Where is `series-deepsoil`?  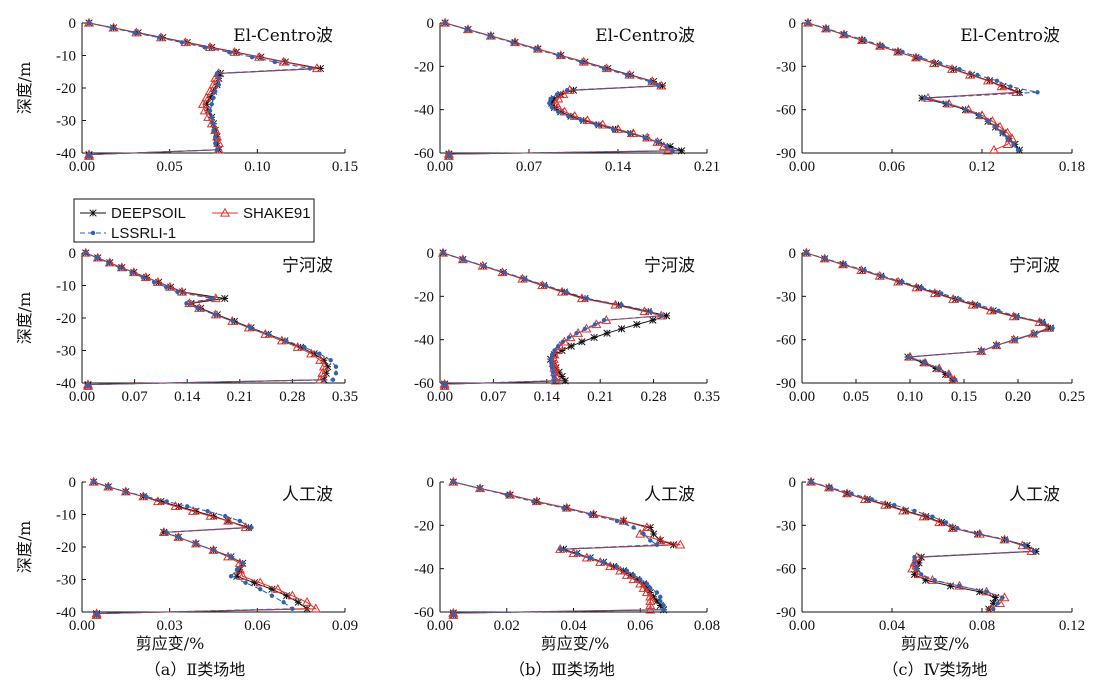
series-deepsoil is located at coordinates (200, 548).